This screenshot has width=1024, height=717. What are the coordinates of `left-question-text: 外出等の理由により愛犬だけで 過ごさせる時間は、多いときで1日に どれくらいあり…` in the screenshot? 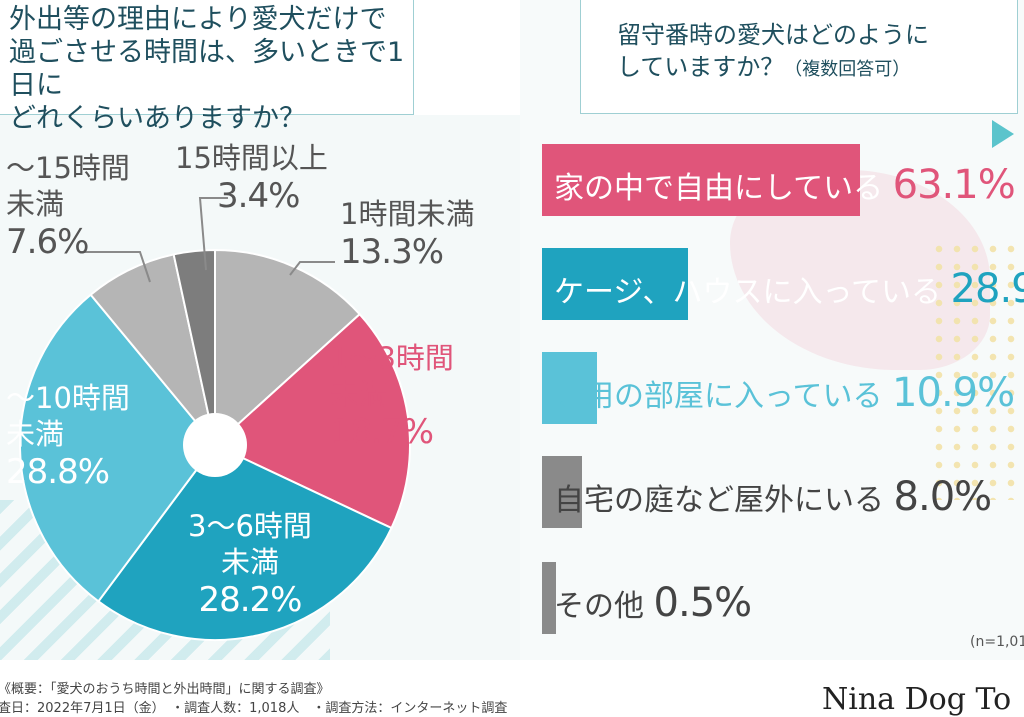 It's located at (207, 69).